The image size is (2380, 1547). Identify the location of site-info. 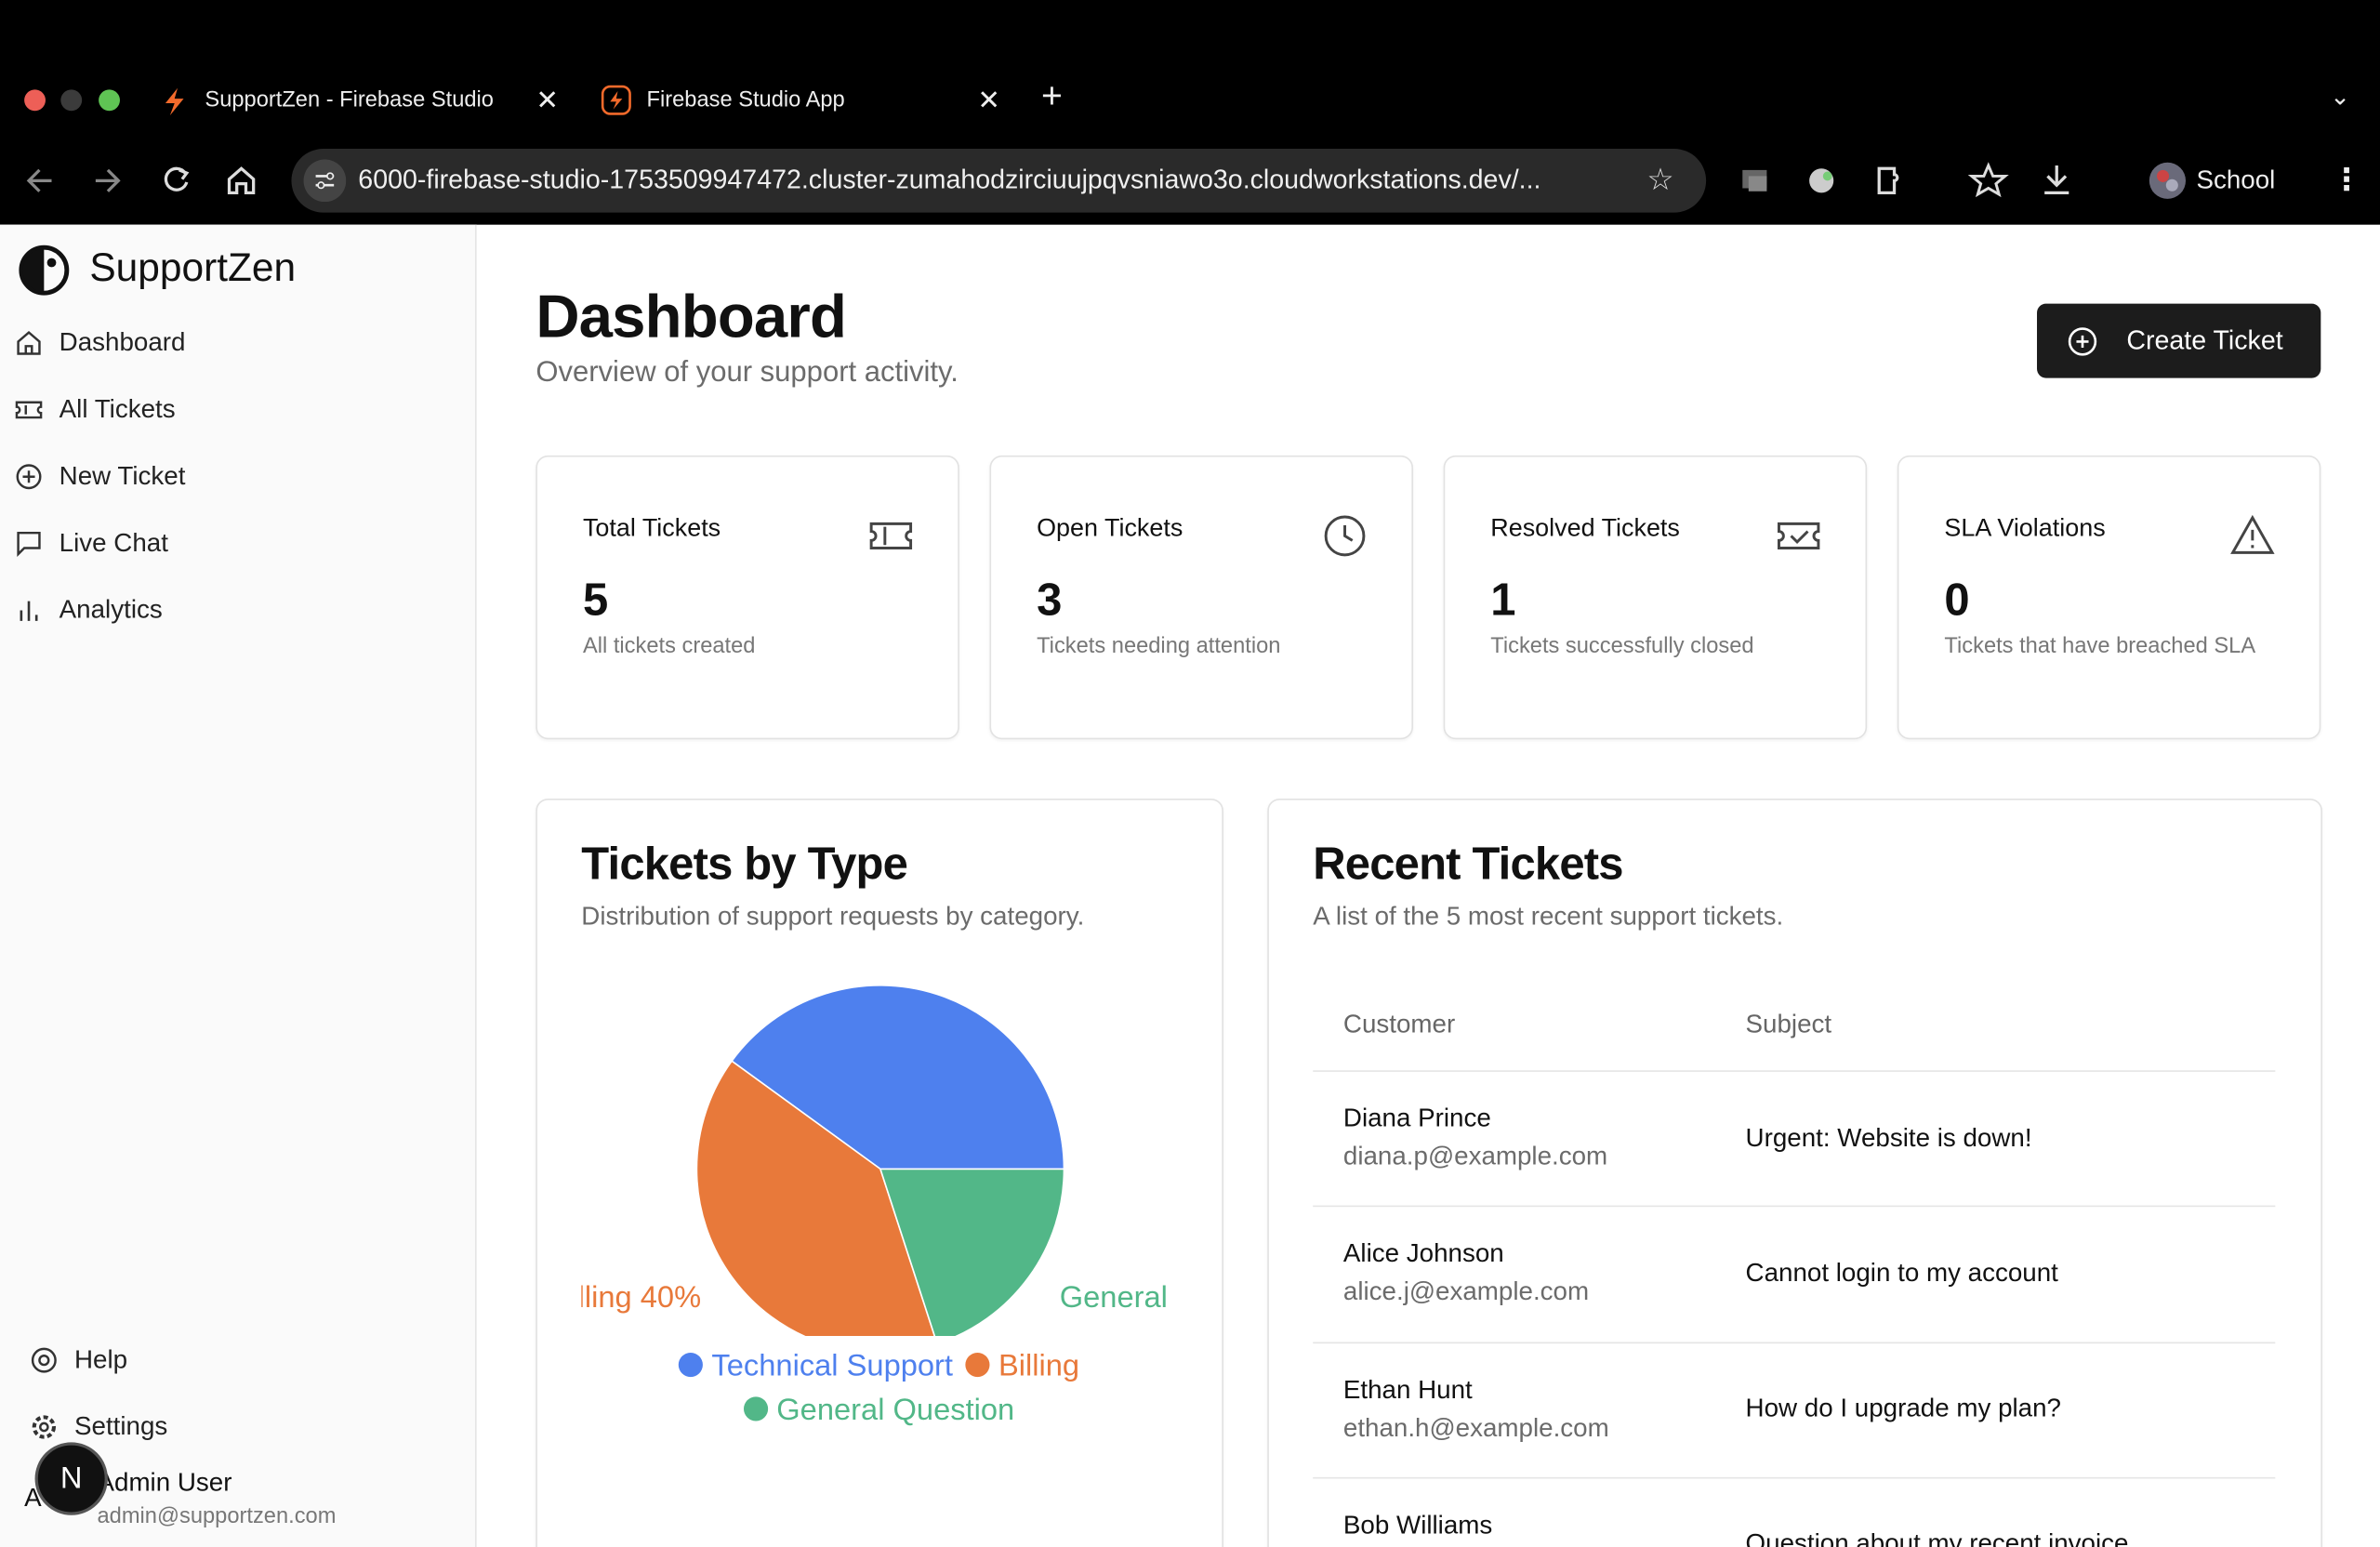
(325, 181).